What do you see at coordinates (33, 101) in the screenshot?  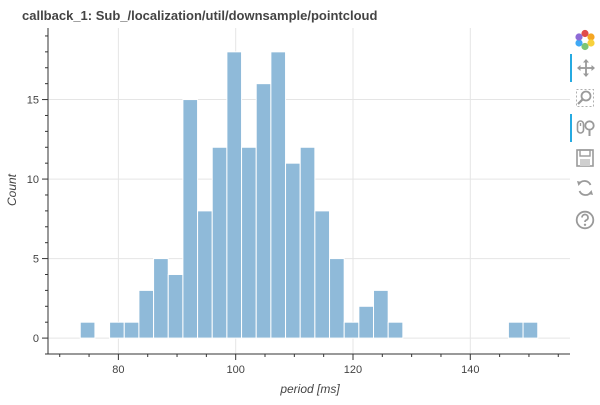 I see `y-tick-label: 15` at bounding box center [33, 101].